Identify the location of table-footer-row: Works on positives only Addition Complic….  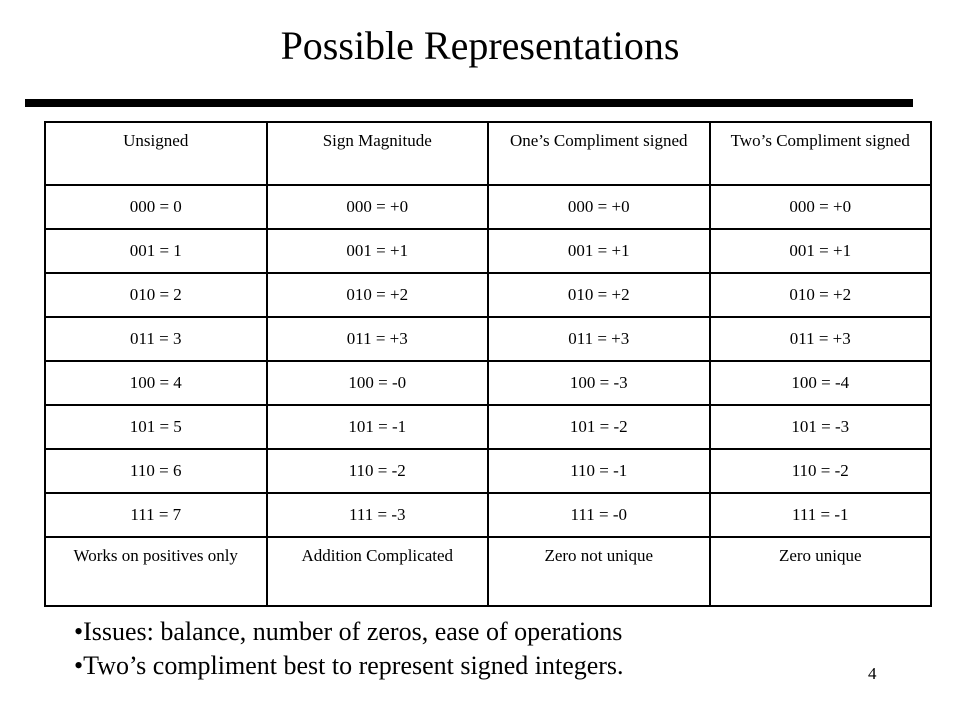
(488, 571).